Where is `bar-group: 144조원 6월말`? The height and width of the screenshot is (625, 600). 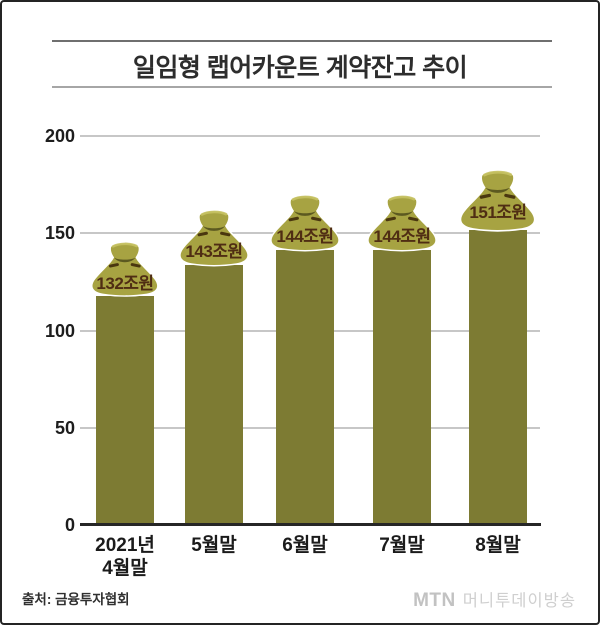 bar-group: 144조원 6월말 is located at coordinates (305, 312).